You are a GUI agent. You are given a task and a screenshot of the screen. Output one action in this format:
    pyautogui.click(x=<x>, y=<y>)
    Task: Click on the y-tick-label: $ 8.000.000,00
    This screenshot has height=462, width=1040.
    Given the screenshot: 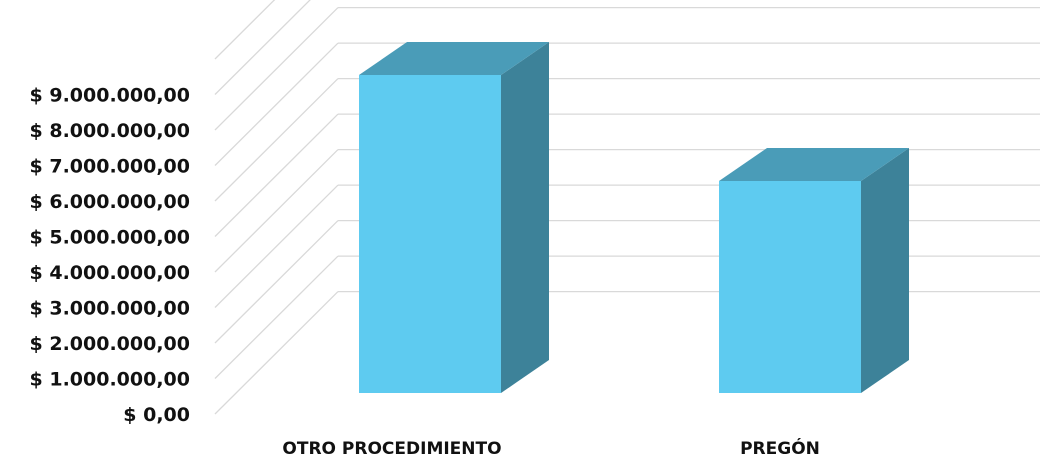 What is the action you would take?
    pyautogui.click(x=110, y=131)
    